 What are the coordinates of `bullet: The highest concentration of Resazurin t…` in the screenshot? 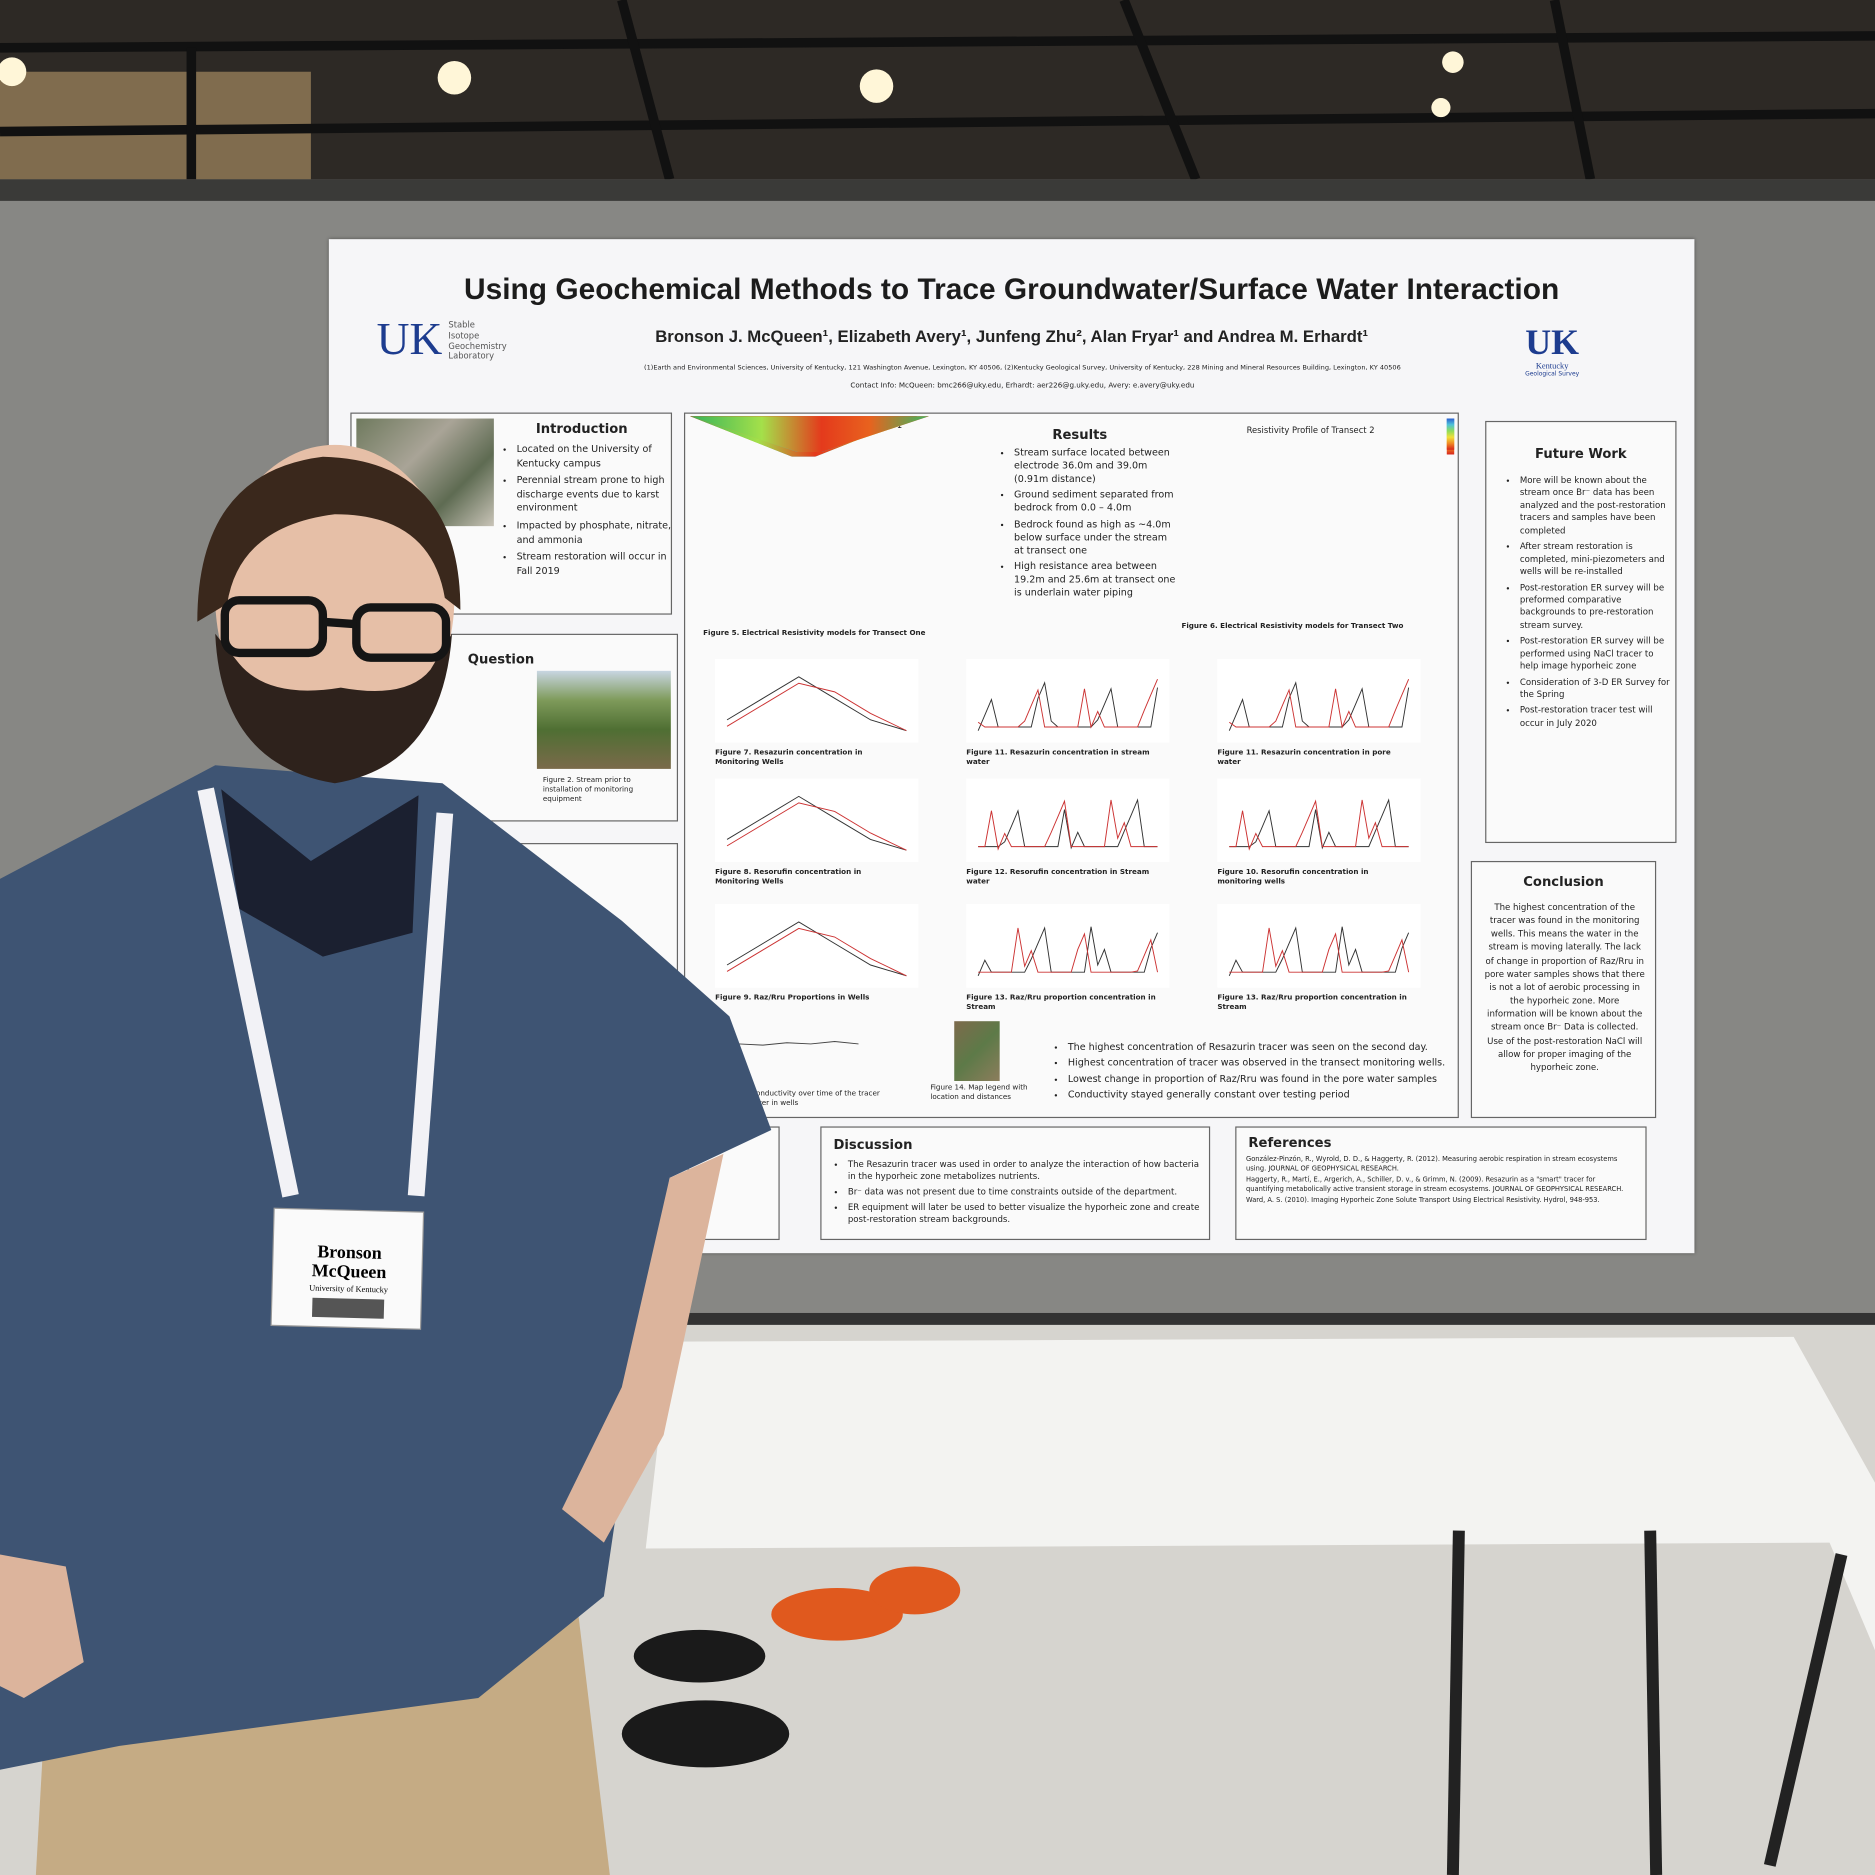 It's located at (1265, 1048).